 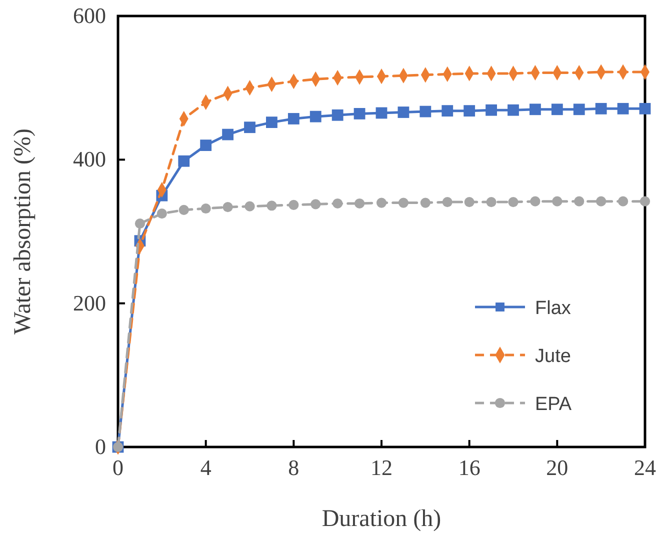 What do you see at coordinates (89, 15) in the screenshot?
I see `y-tick-label: 600` at bounding box center [89, 15].